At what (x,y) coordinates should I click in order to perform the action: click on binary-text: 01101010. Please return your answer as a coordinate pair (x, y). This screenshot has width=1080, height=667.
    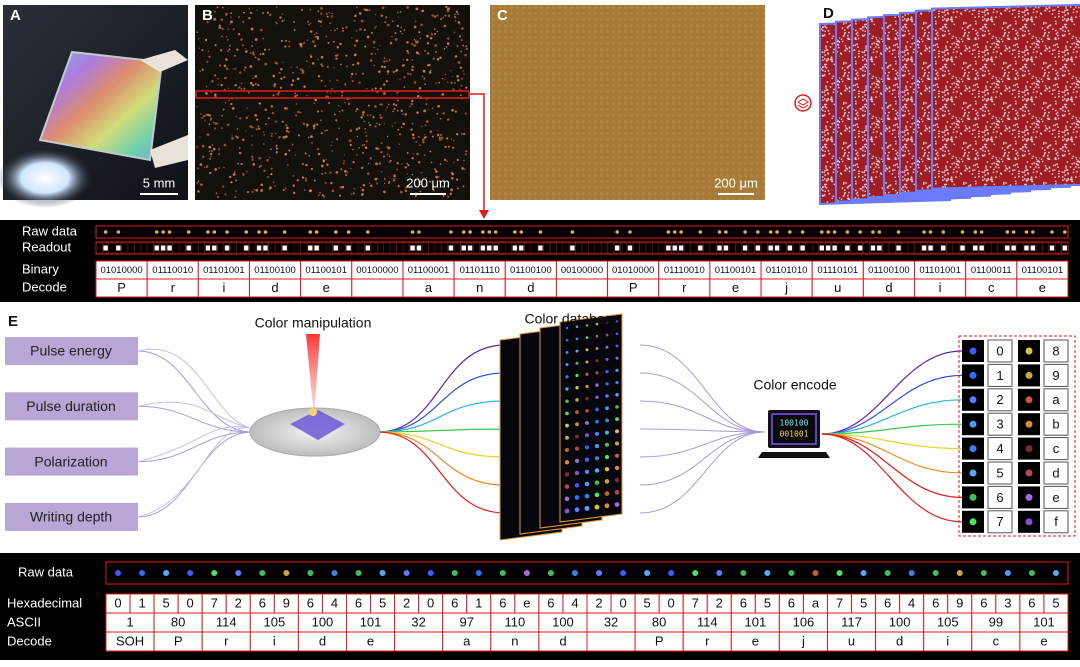
    Looking at the image, I should click on (787, 270).